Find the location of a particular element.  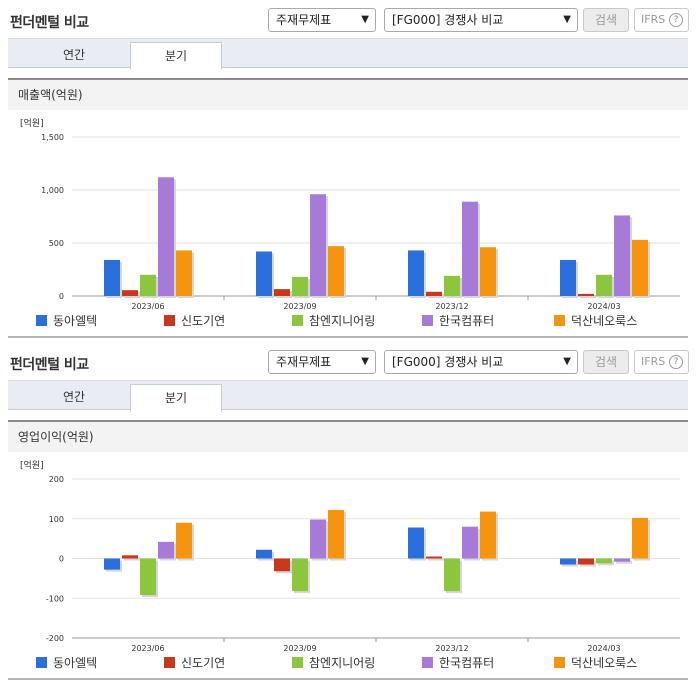

x-tick-label: 2024/03 is located at coordinates (603, 306).